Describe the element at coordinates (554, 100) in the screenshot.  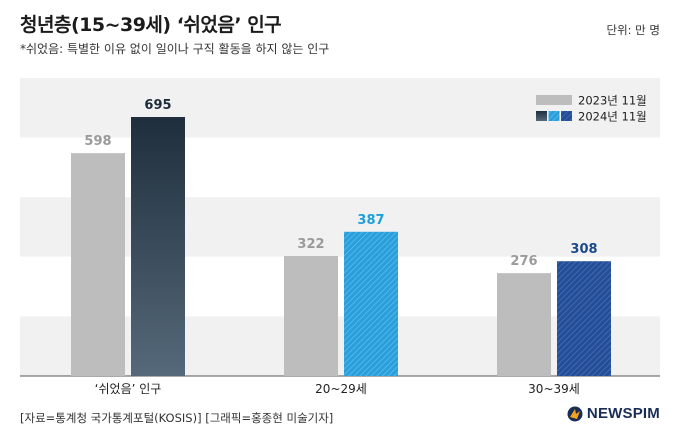
I see `legend-swatch-2023` at that location.